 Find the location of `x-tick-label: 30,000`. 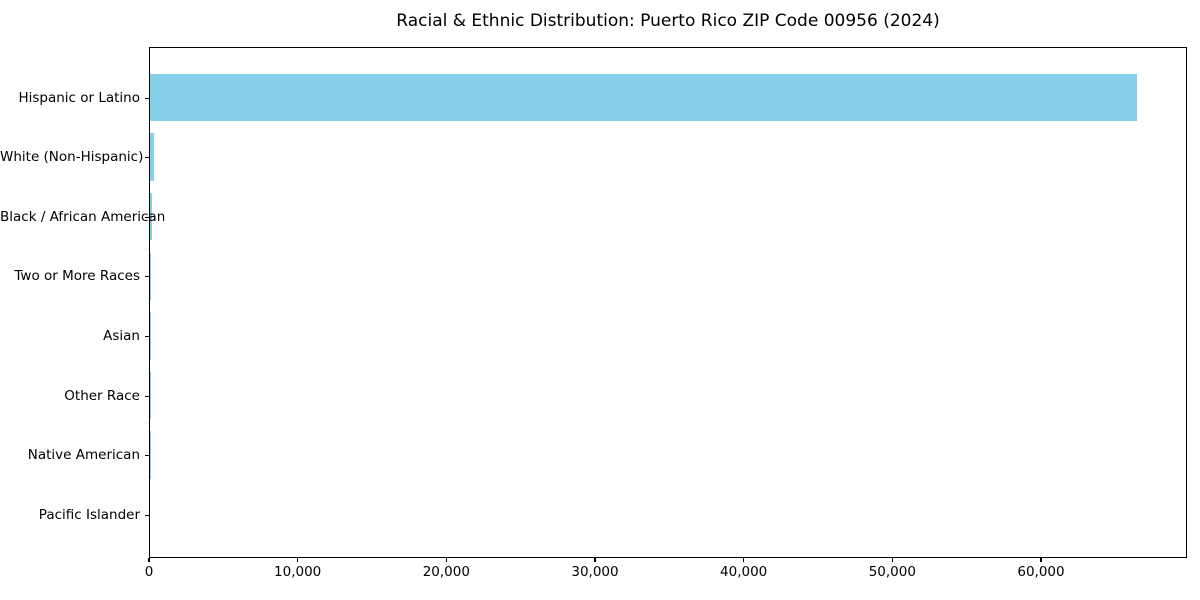

x-tick-label: 30,000 is located at coordinates (595, 572).